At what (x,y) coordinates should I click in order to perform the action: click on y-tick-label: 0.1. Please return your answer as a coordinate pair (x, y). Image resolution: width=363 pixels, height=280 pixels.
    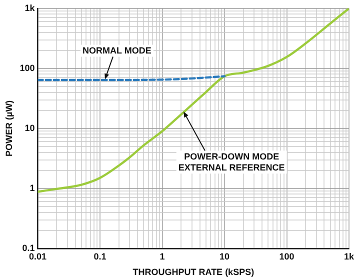
    Looking at the image, I should click on (28, 247).